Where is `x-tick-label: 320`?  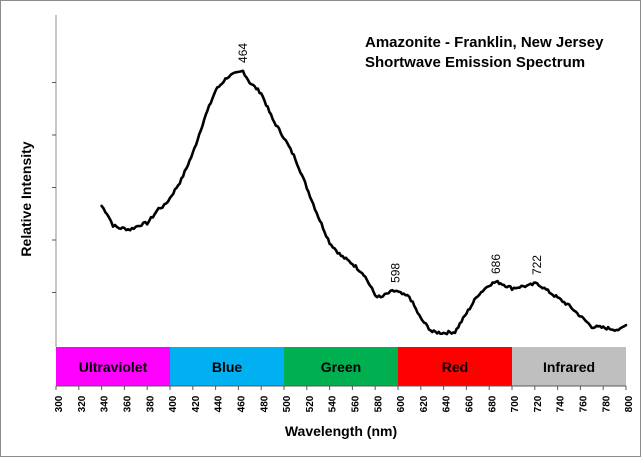 x-tick-label: 320 is located at coordinates (82, 403).